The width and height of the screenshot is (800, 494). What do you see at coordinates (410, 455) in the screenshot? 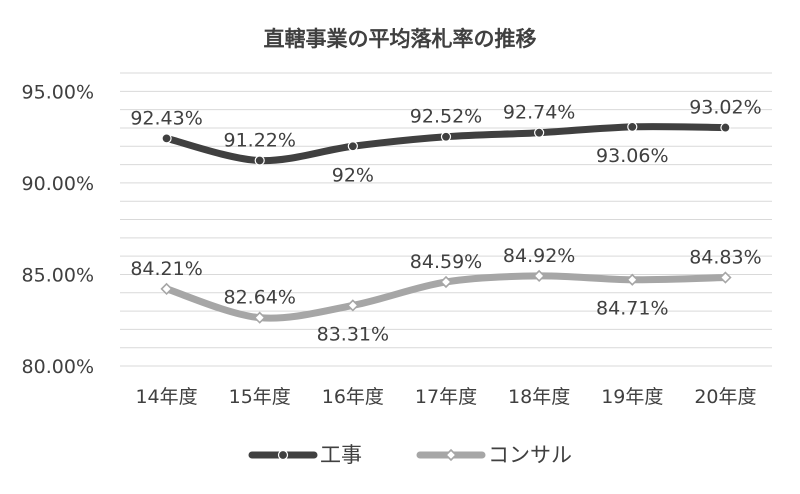
I see `legend: 工事 コンサル` at bounding box center [410, 455].